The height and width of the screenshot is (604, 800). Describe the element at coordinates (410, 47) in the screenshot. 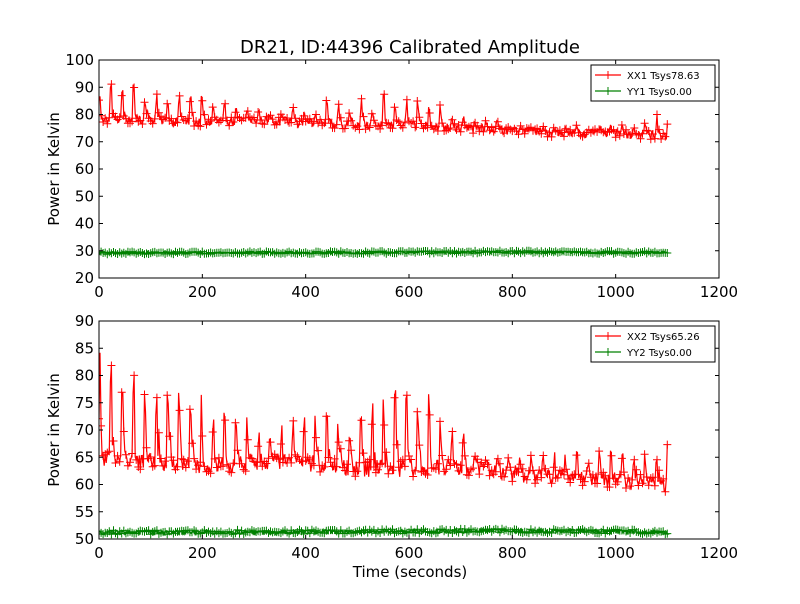

I see `figure-title: DR21, ID:44396 Calibrated Amplitude` at that location.